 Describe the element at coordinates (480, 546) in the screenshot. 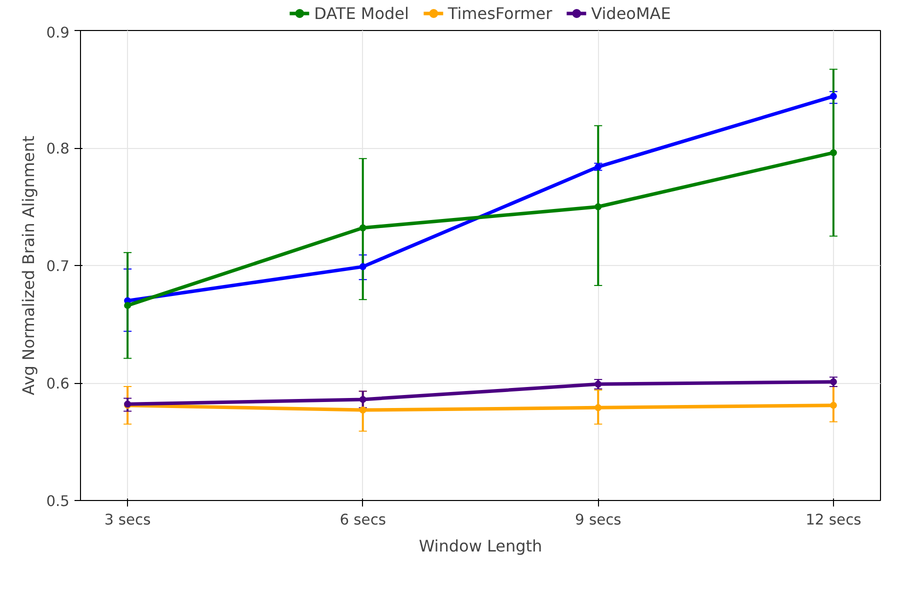

I see `x-axis-title: Window Length` at that location.